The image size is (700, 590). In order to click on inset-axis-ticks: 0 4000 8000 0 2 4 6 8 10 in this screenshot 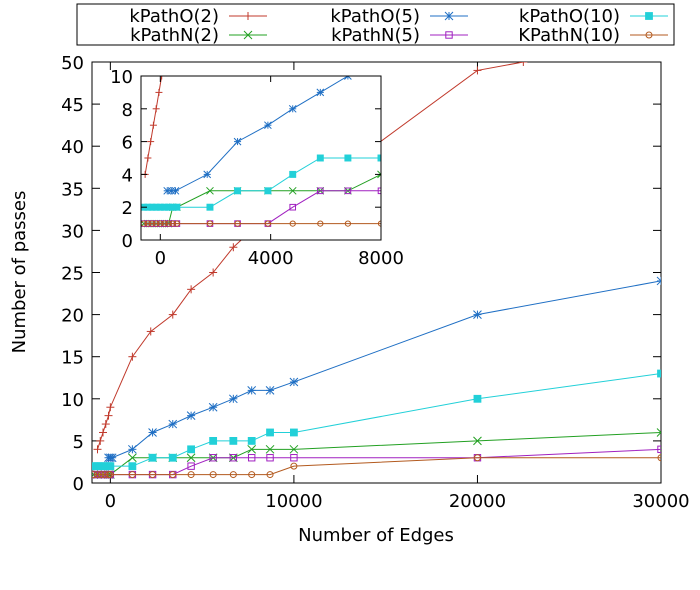, I will do `click(257, 168)`.